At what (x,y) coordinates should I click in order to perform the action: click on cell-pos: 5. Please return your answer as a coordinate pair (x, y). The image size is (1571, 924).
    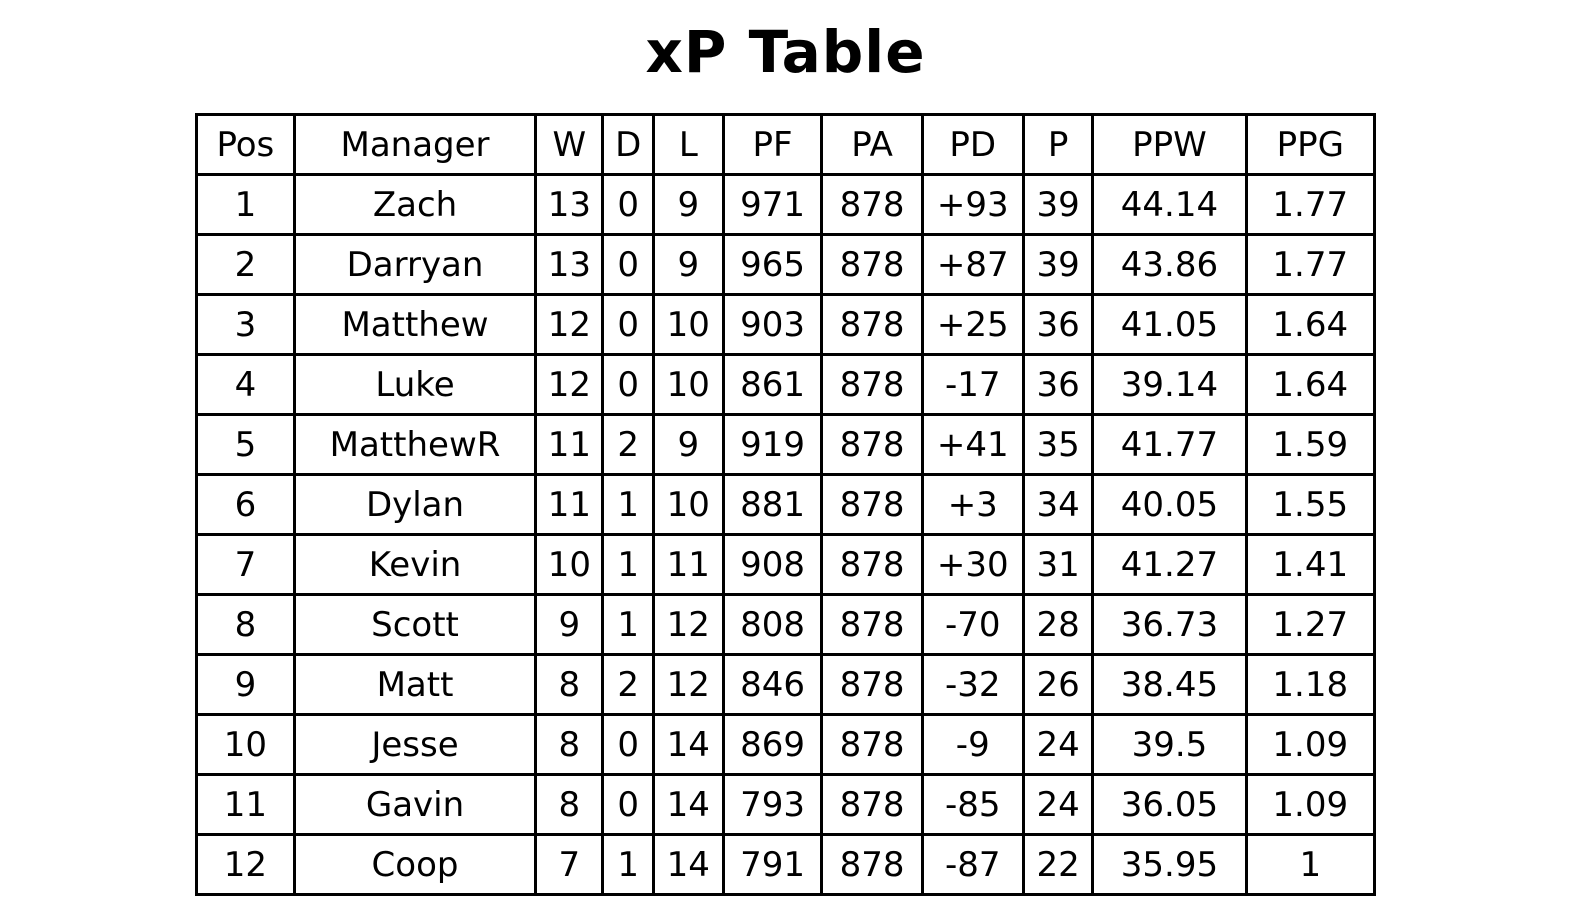
    Looking at the image, I should click on (245, 444).